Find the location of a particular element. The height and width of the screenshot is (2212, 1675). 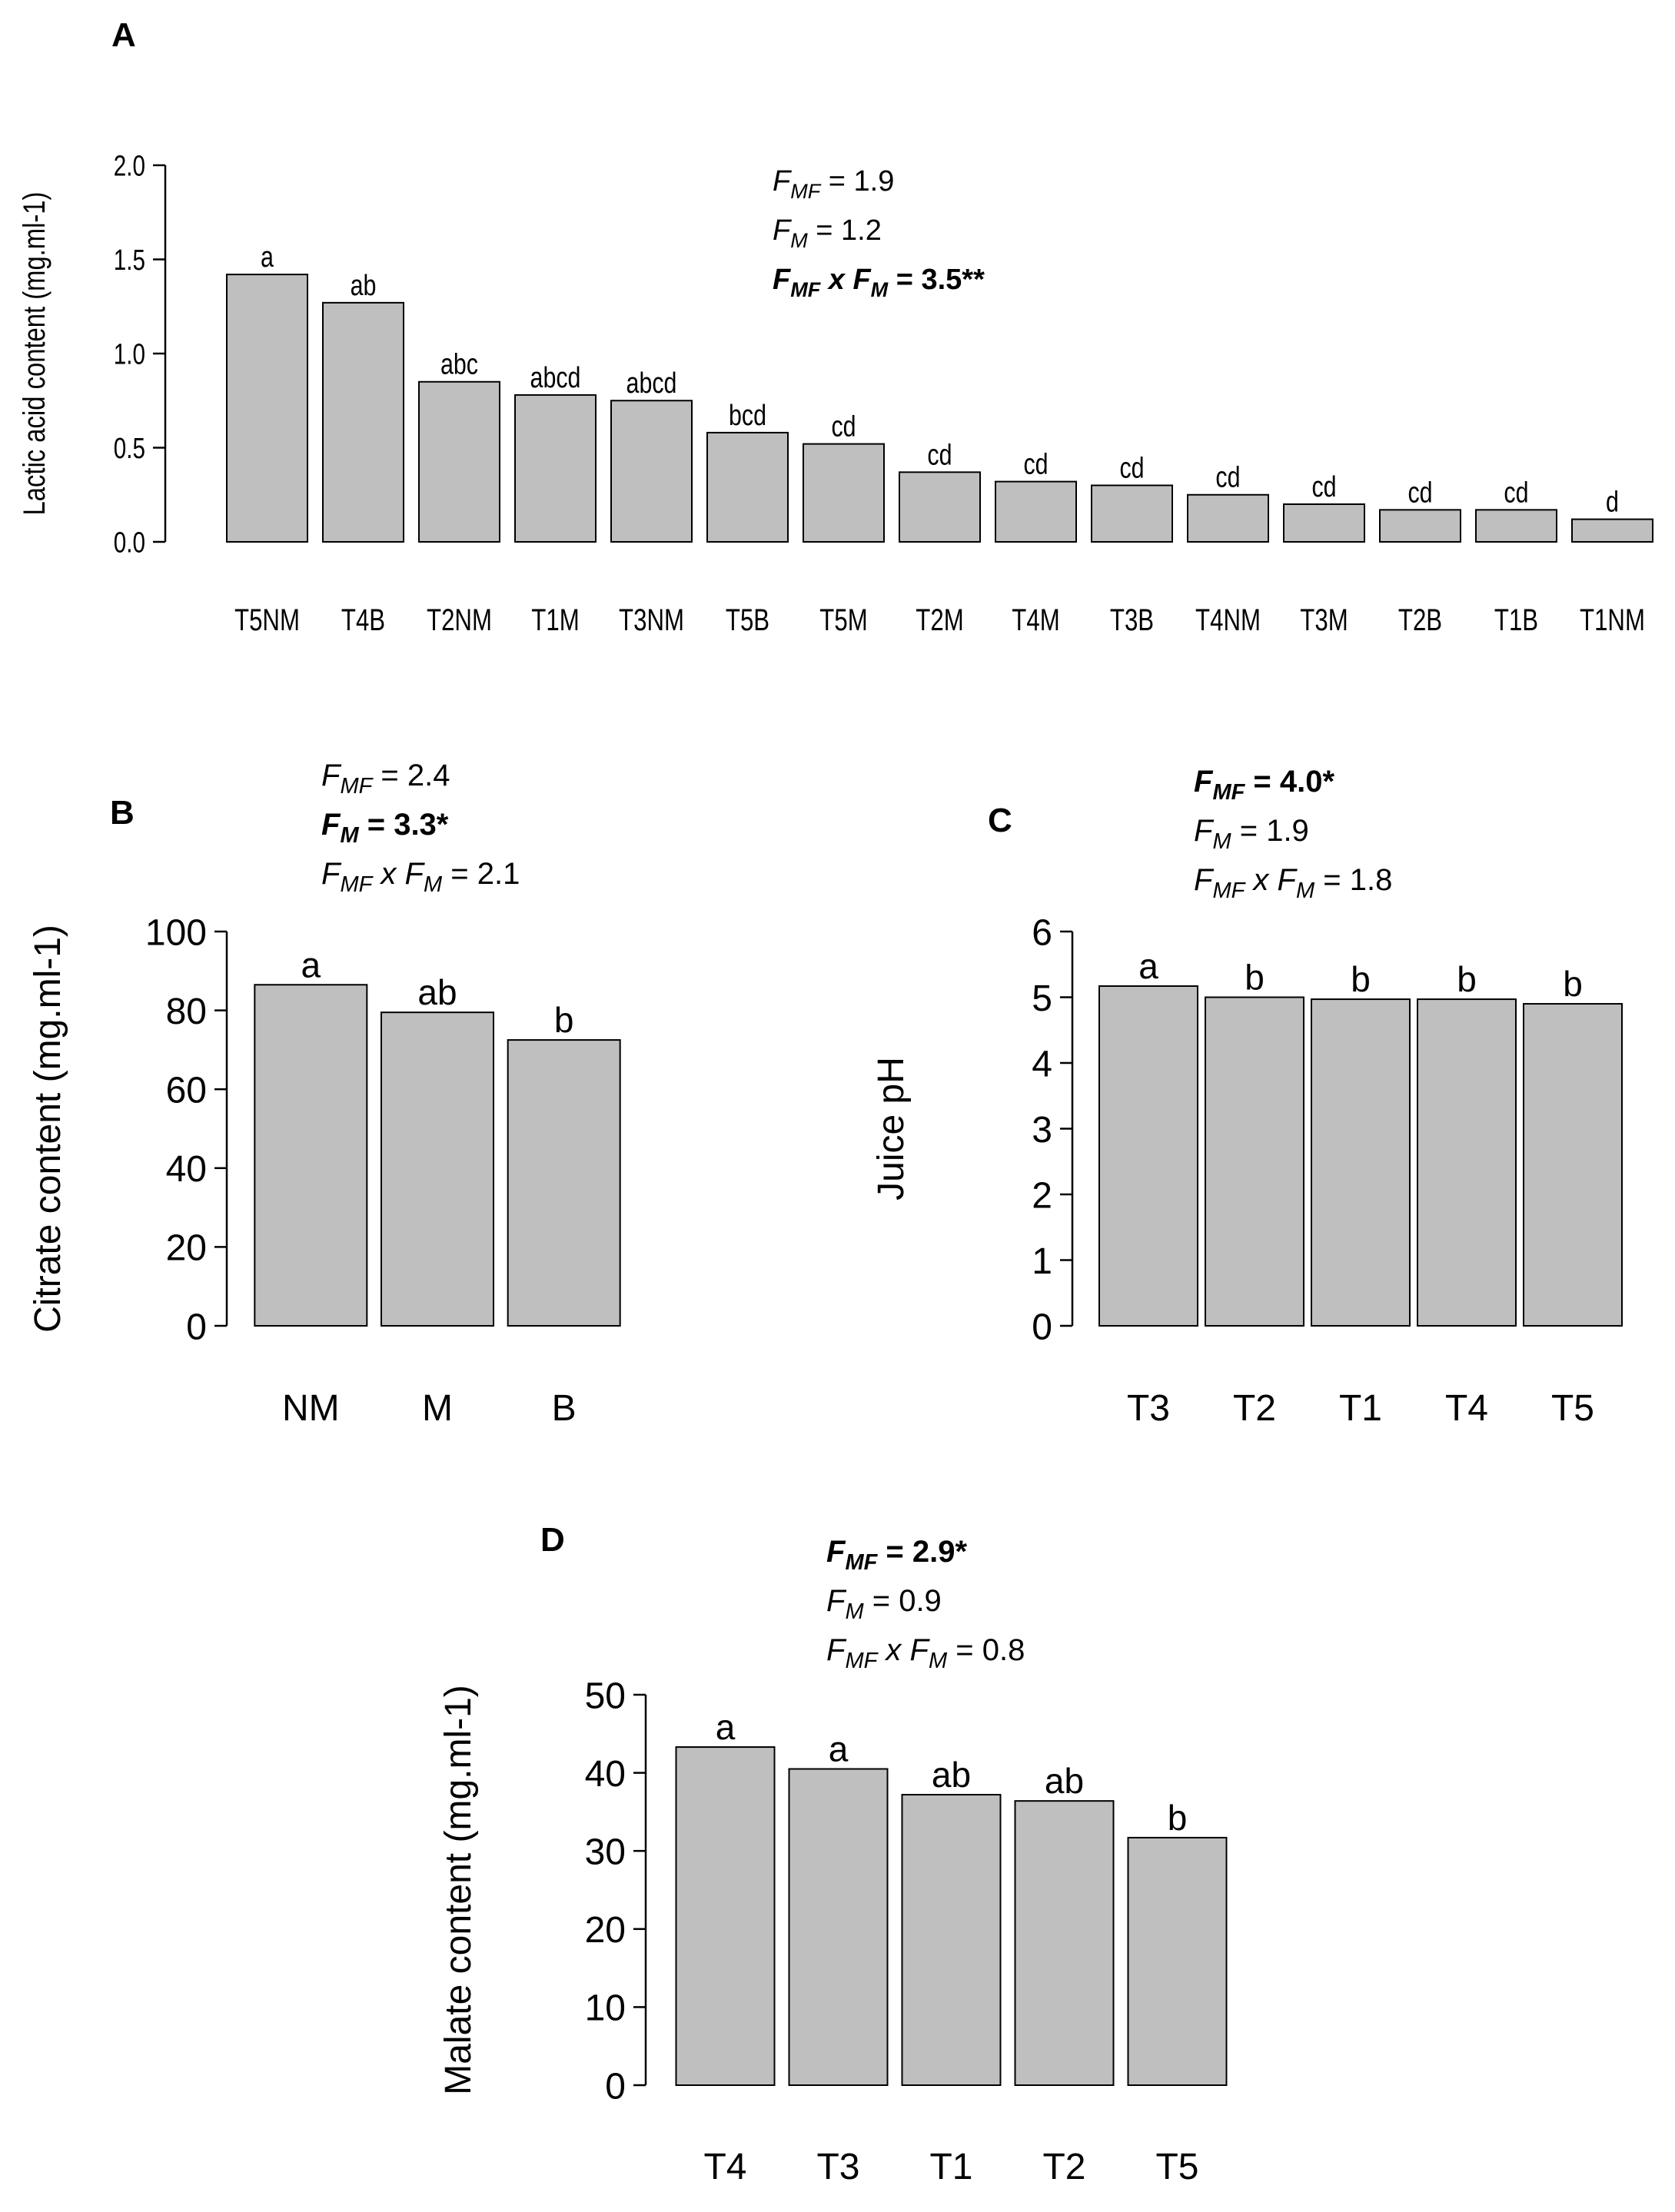

category-label: T2B is located at coordinates (1420, 620).